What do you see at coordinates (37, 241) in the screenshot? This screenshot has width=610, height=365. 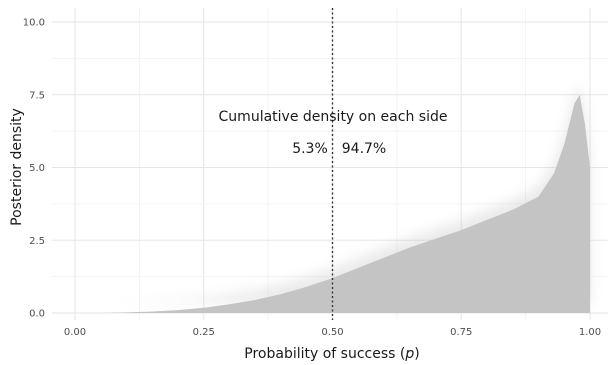 I see `y-tick-label: 2.5` at bounding box center [37, 241].